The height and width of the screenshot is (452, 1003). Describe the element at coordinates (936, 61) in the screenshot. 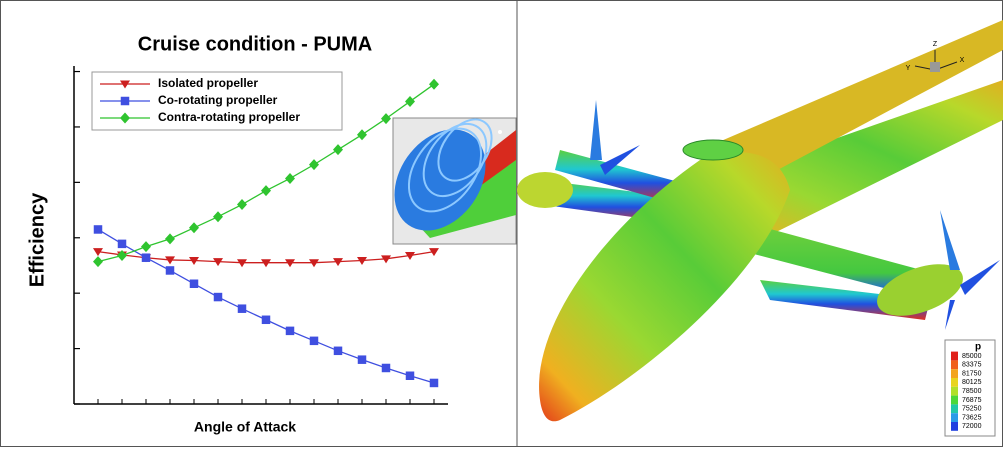

I see `axes-triad` at that location.